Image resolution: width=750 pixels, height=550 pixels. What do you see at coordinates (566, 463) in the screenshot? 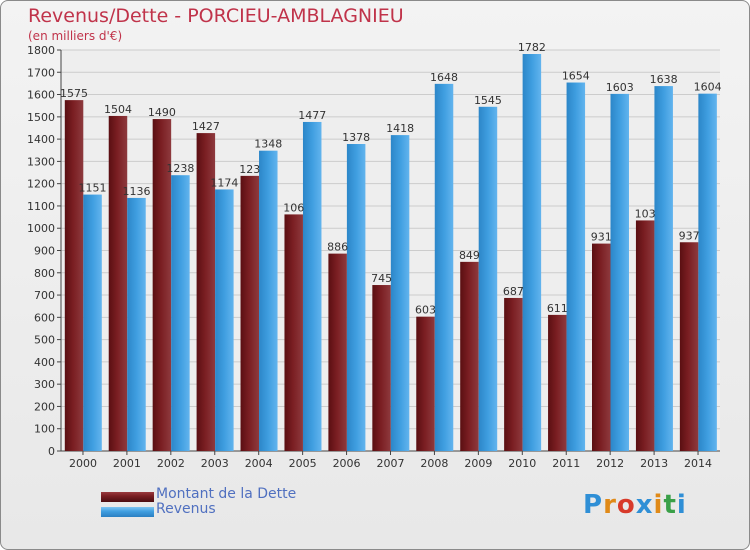
I see `x-tick-label: 2011` at bounding box center [566, 463].